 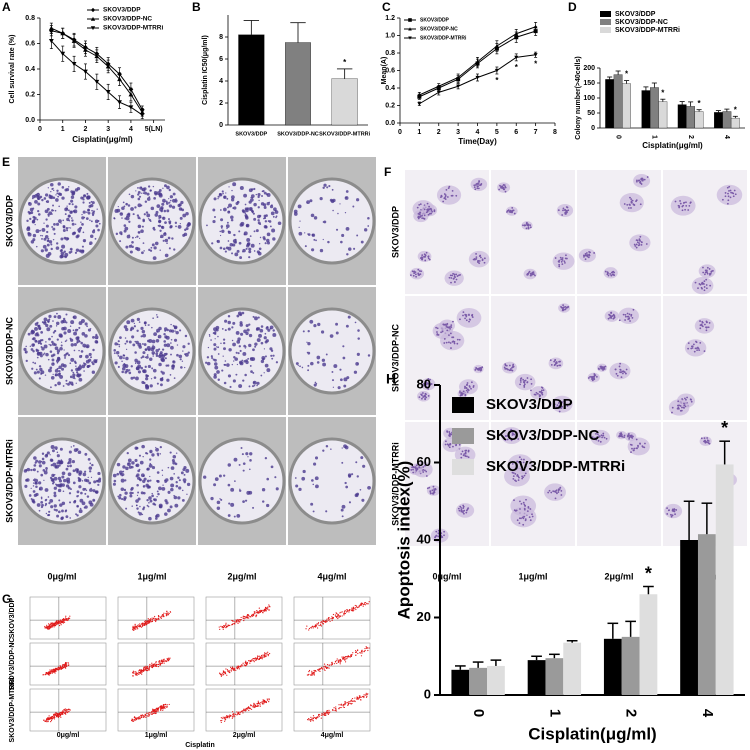 I want to click on point, so click(x=51, y=28).